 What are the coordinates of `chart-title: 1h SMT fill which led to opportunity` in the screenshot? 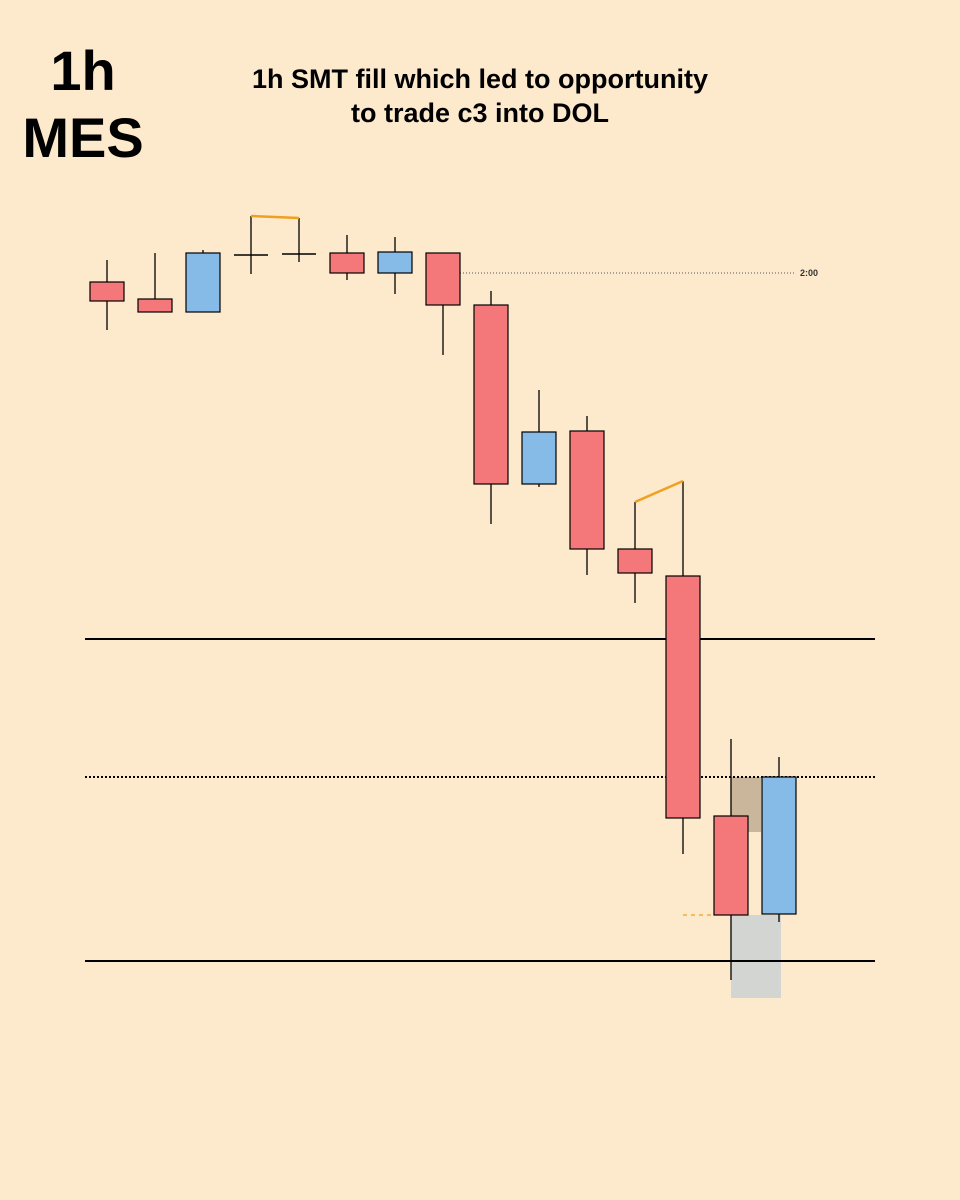 It's located at (480, 79).